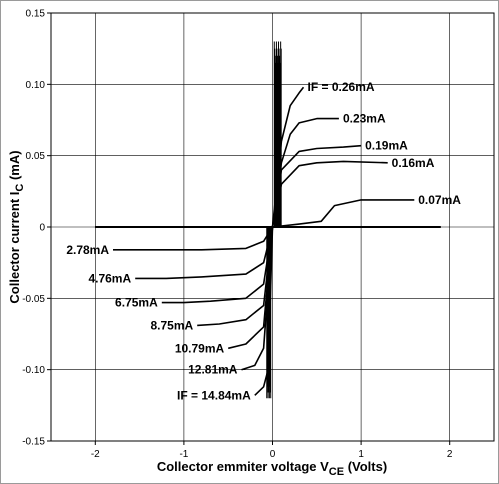 The height and width of the screenshot is (484, 499). What do you see at coordinates (272, 468) in the screenshot?
I see `x-axis-title: Collector emmiter voltage VCE (Volts)` at bounding box center [272, 468].